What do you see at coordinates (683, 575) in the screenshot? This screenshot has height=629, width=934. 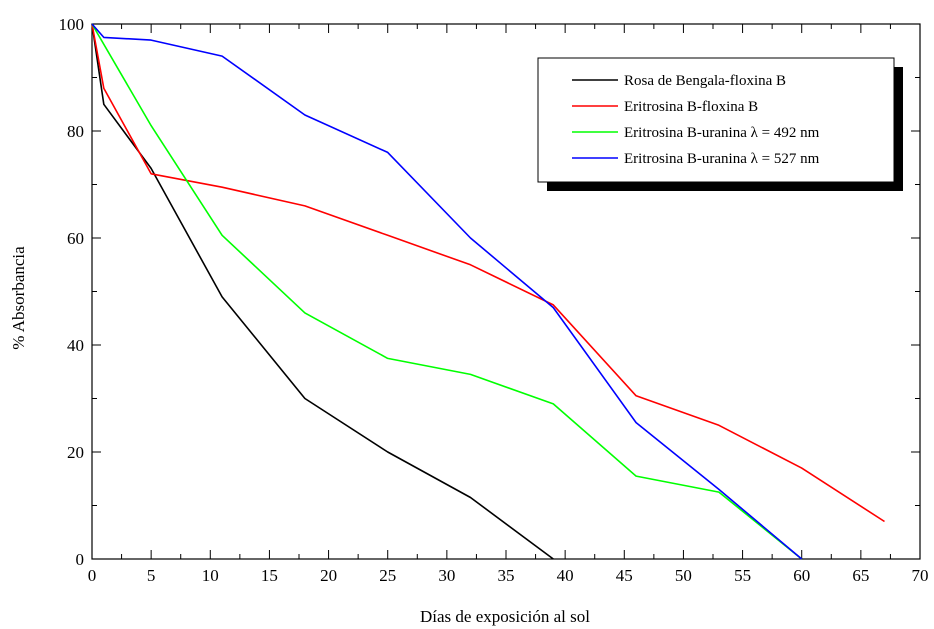 I see `x-tick-label: 50` at bounding box center [683, 575].